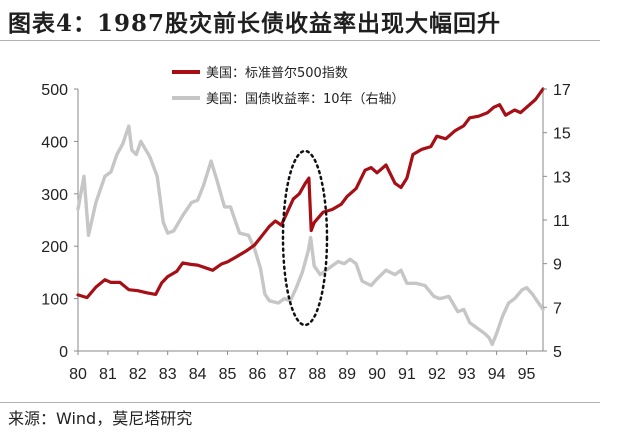 This screenshot has width=620, height=434. What do you see at coordinates (305, 238) in the screenshot?
I see `highlight-ellipse` at bounding box center [305, 238].